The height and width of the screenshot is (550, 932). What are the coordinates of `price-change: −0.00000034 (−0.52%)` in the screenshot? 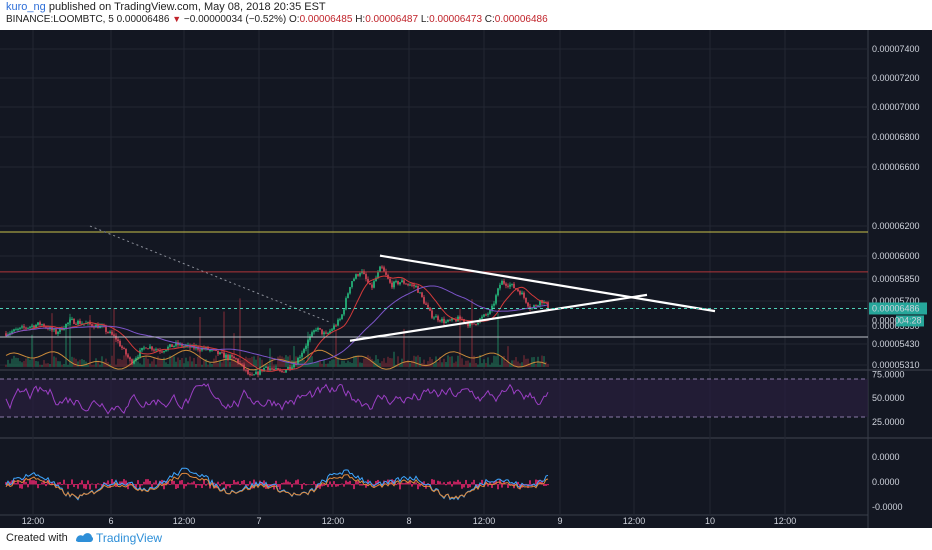 It's located at (235, 19).